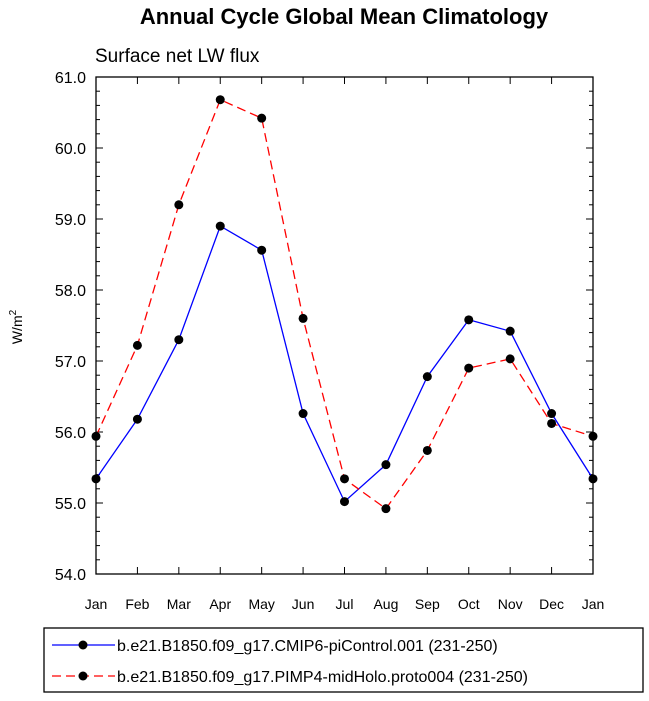 The width and height of the screenshot is (649, 701). What do you see at coordinates (70, 291) in the screenshot?
I see `y-tick-label: 58.0` at bounding box center [70, 291].